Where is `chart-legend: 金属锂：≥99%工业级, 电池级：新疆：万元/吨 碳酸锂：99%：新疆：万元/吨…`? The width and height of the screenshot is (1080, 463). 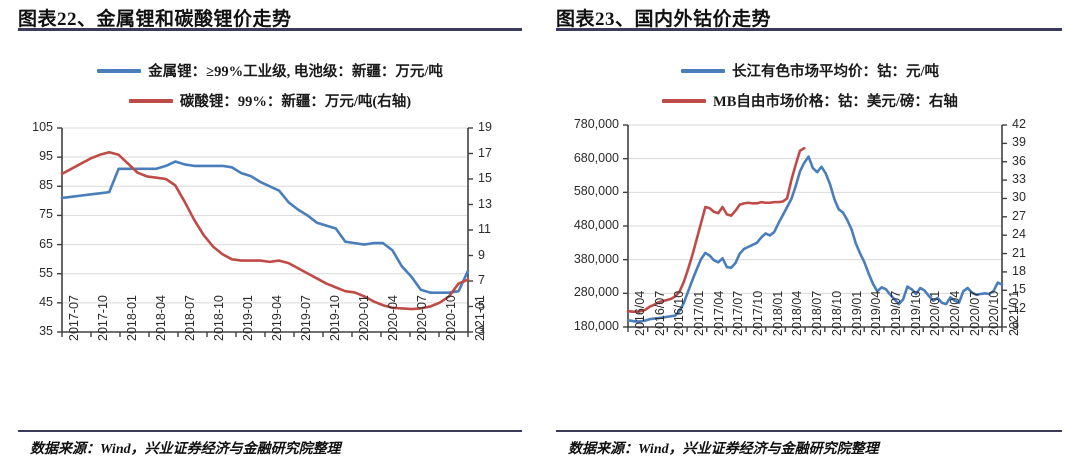 chart-legend: 金属锂：≥99%工业级, 电池级：新疆：万元/吨 碳酸锂：99%：新疆：万元/吨… is located at coordinates (270, 85).